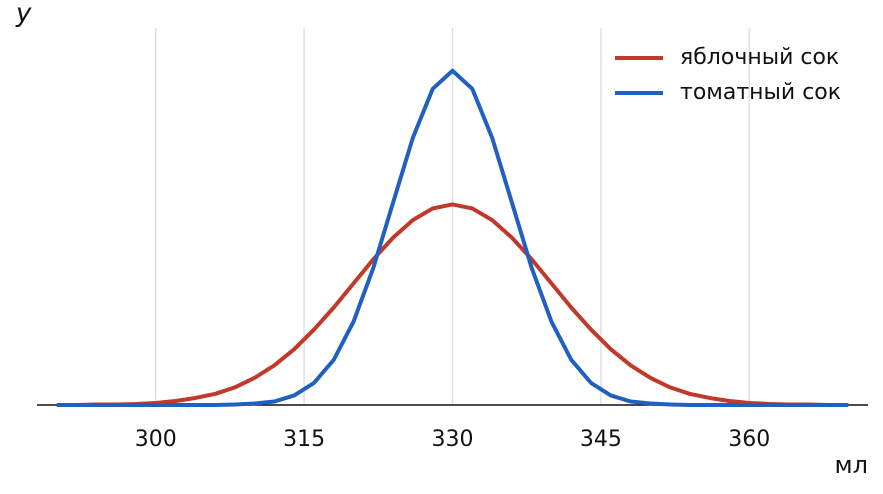 This screenshot has width=883, height=494. What do you see at coordinates (759, 57) in the screenshot?
I see `legend-label: яблочный сок` at bounding box center [759, 57].